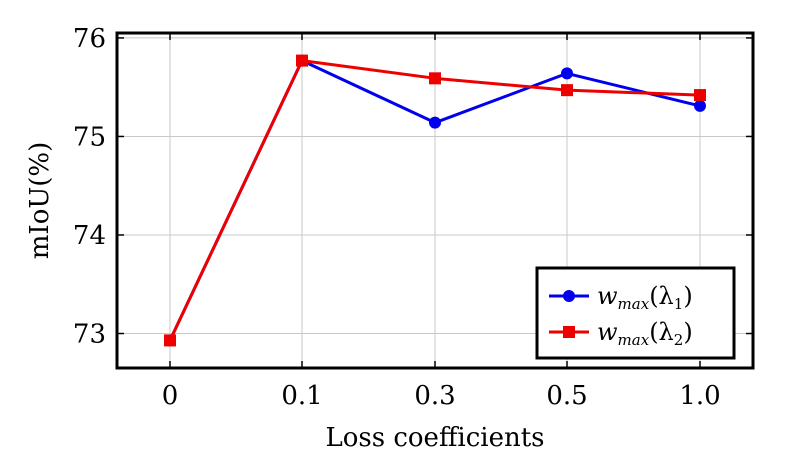 The image size is (792, 458). Describe the element at coordinates (301, 396) in the screenshot. I see `x-tick-label: 0.1` at that location.